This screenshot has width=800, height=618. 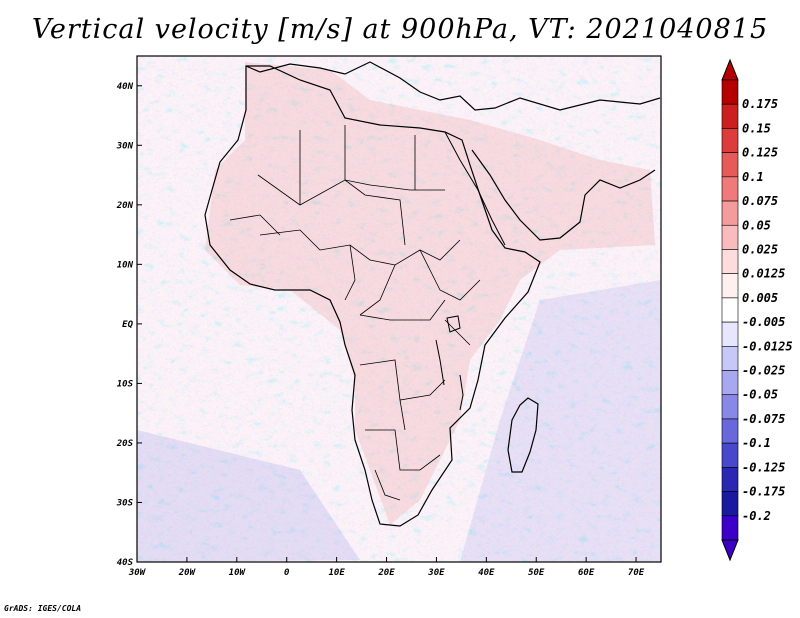 I want to click on colorbar-level-label: 0.025, so click(x=760, y=249).